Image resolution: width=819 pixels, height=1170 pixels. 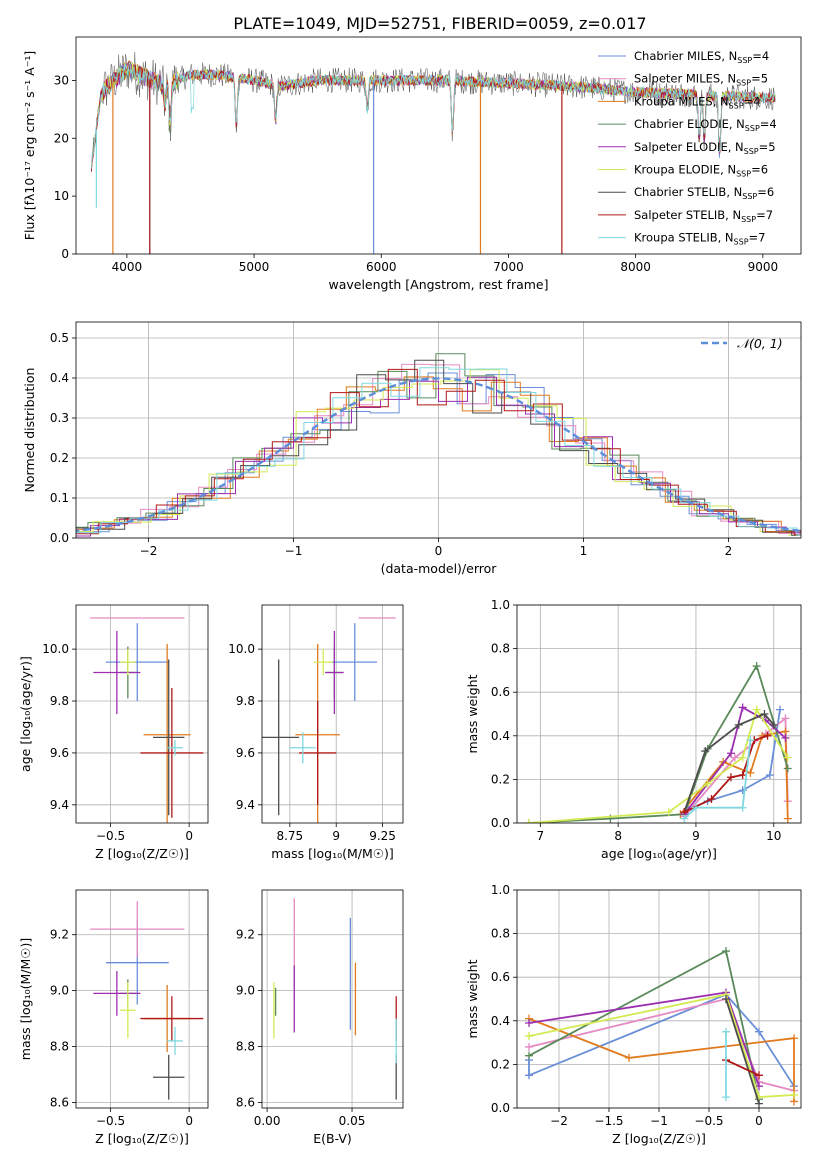 I want to click on legend-entry-name: Chabrier MILES, N, so click(x=685, y=56).